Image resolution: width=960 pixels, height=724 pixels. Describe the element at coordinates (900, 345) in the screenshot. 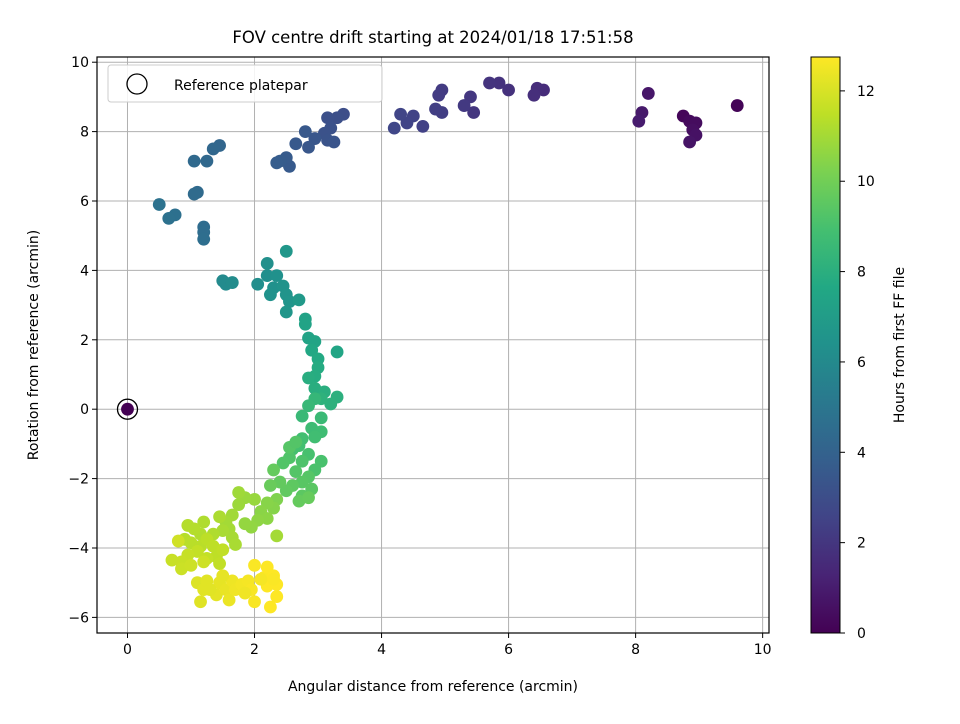

I see `colorbar-label: Hours from first FF file` at that location.